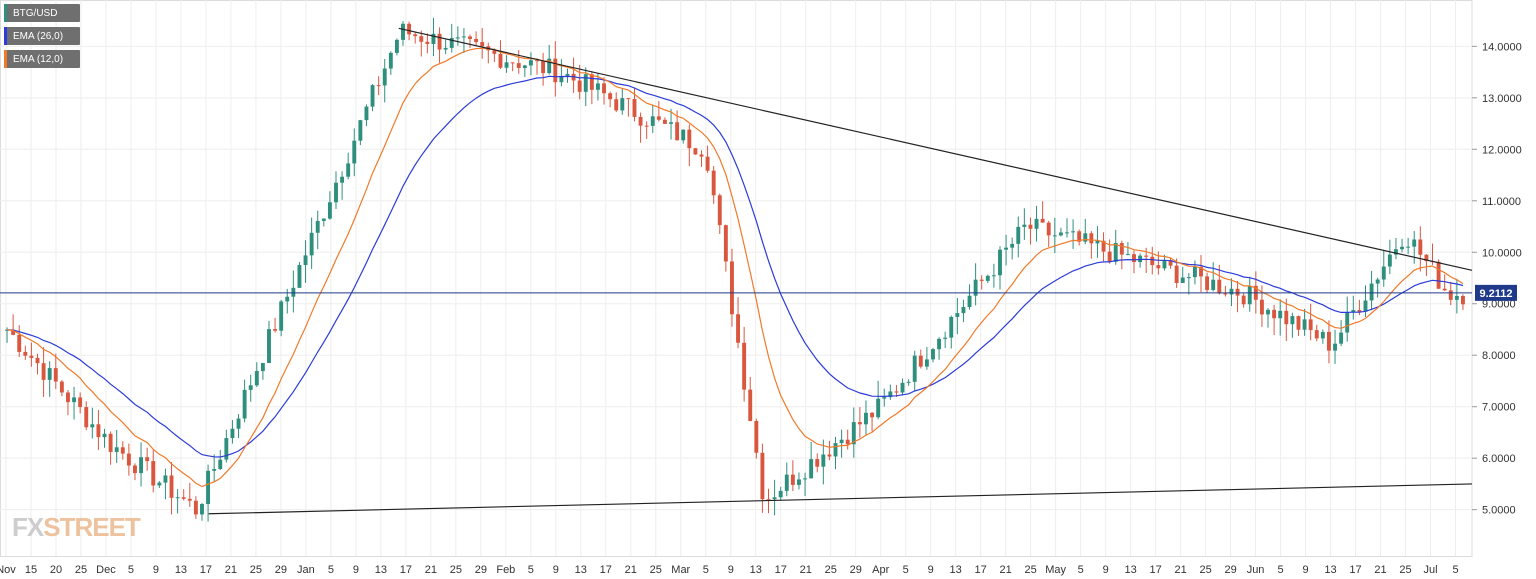 Image resolution: width=1536 pixels, height=579 pixels. I want to click on x-tick-label: May, so click(1055, 570).